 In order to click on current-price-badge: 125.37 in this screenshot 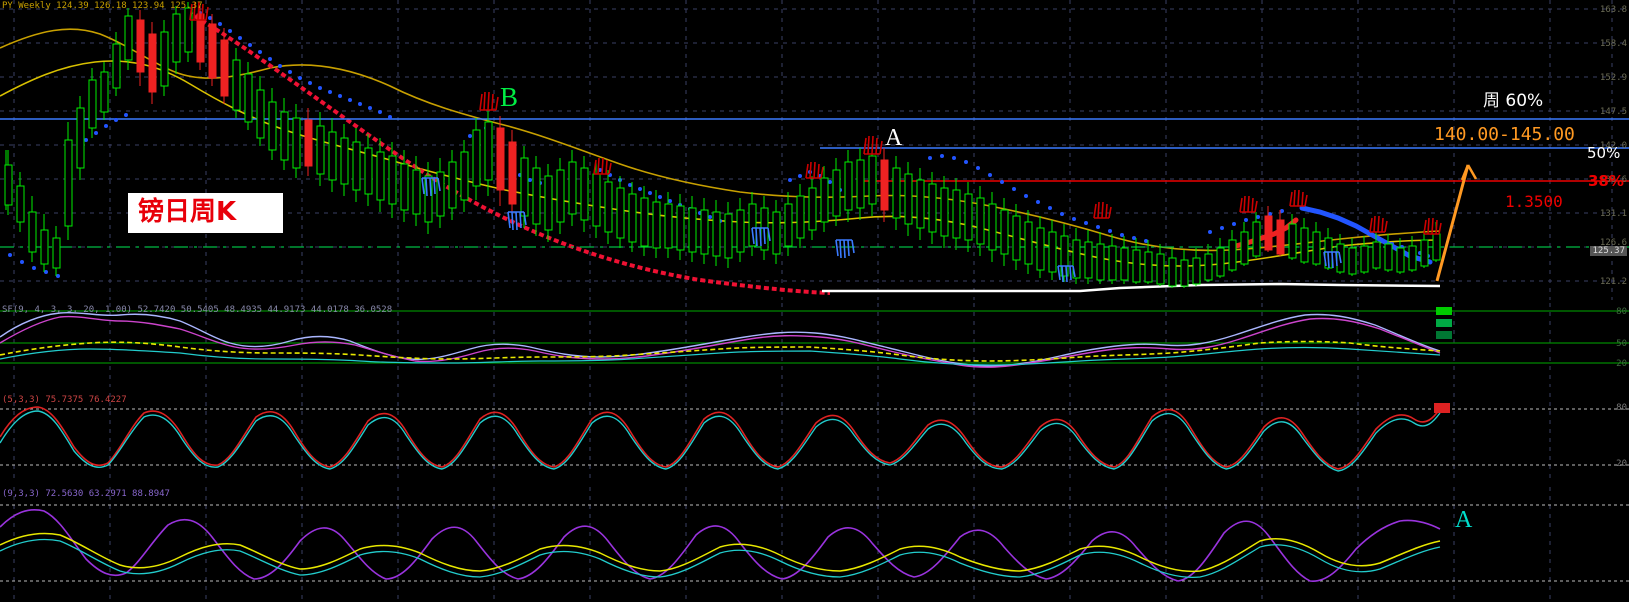, I will do `click(1608, 251)`.